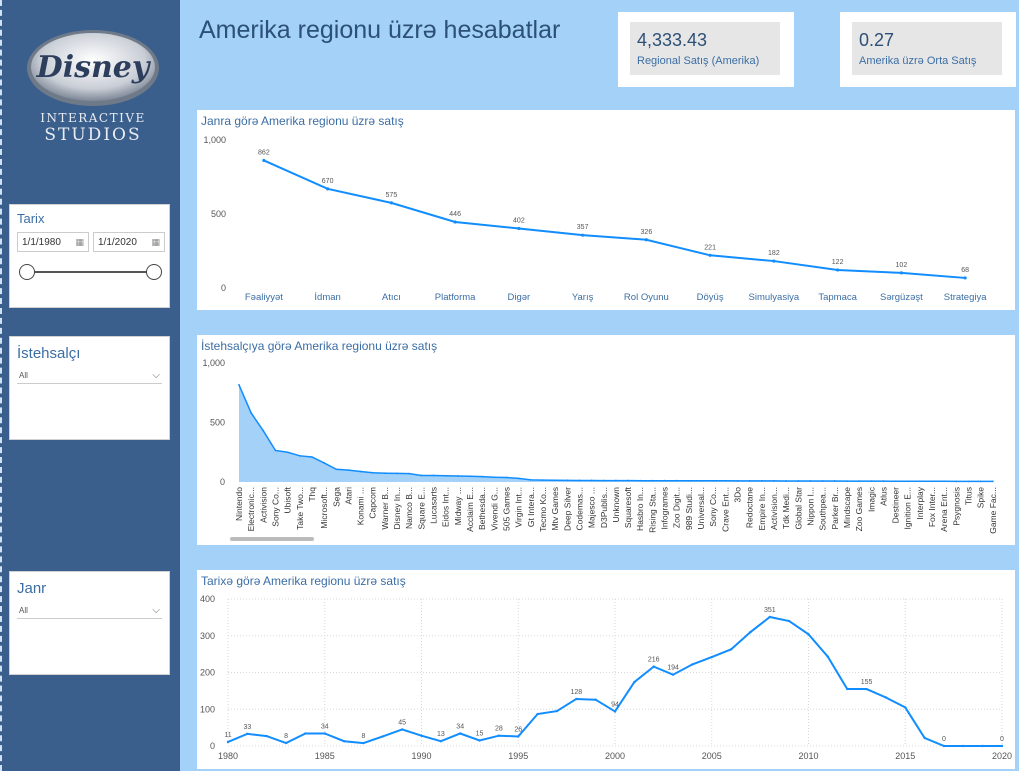 The image size is (1019, 771). I want to click on start-date-value: 1/1/1980, so click(41, 242).